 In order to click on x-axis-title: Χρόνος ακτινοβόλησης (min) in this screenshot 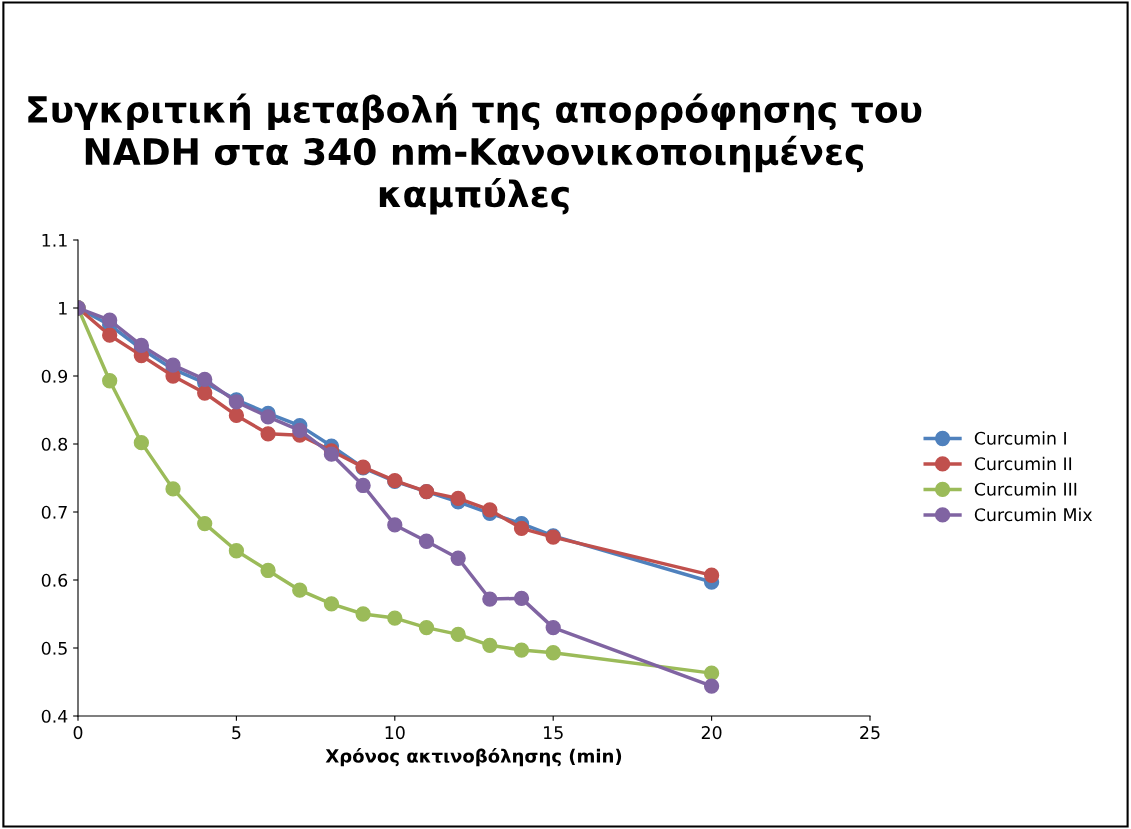, I will do `click(473, 757)`.